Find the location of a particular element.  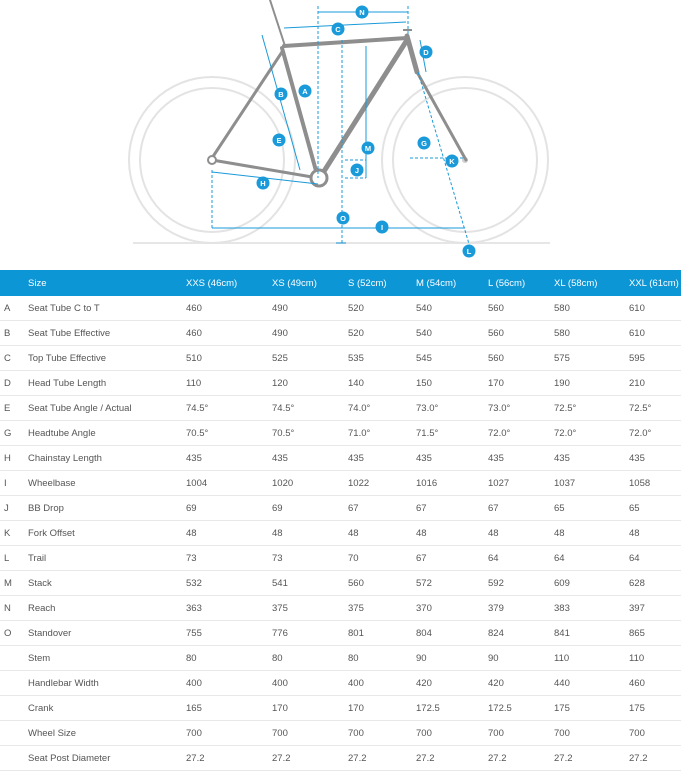

table-row: A Seat Tube C to T 460 490 520 540 560 580 610 is located at coordinates (340, 308).